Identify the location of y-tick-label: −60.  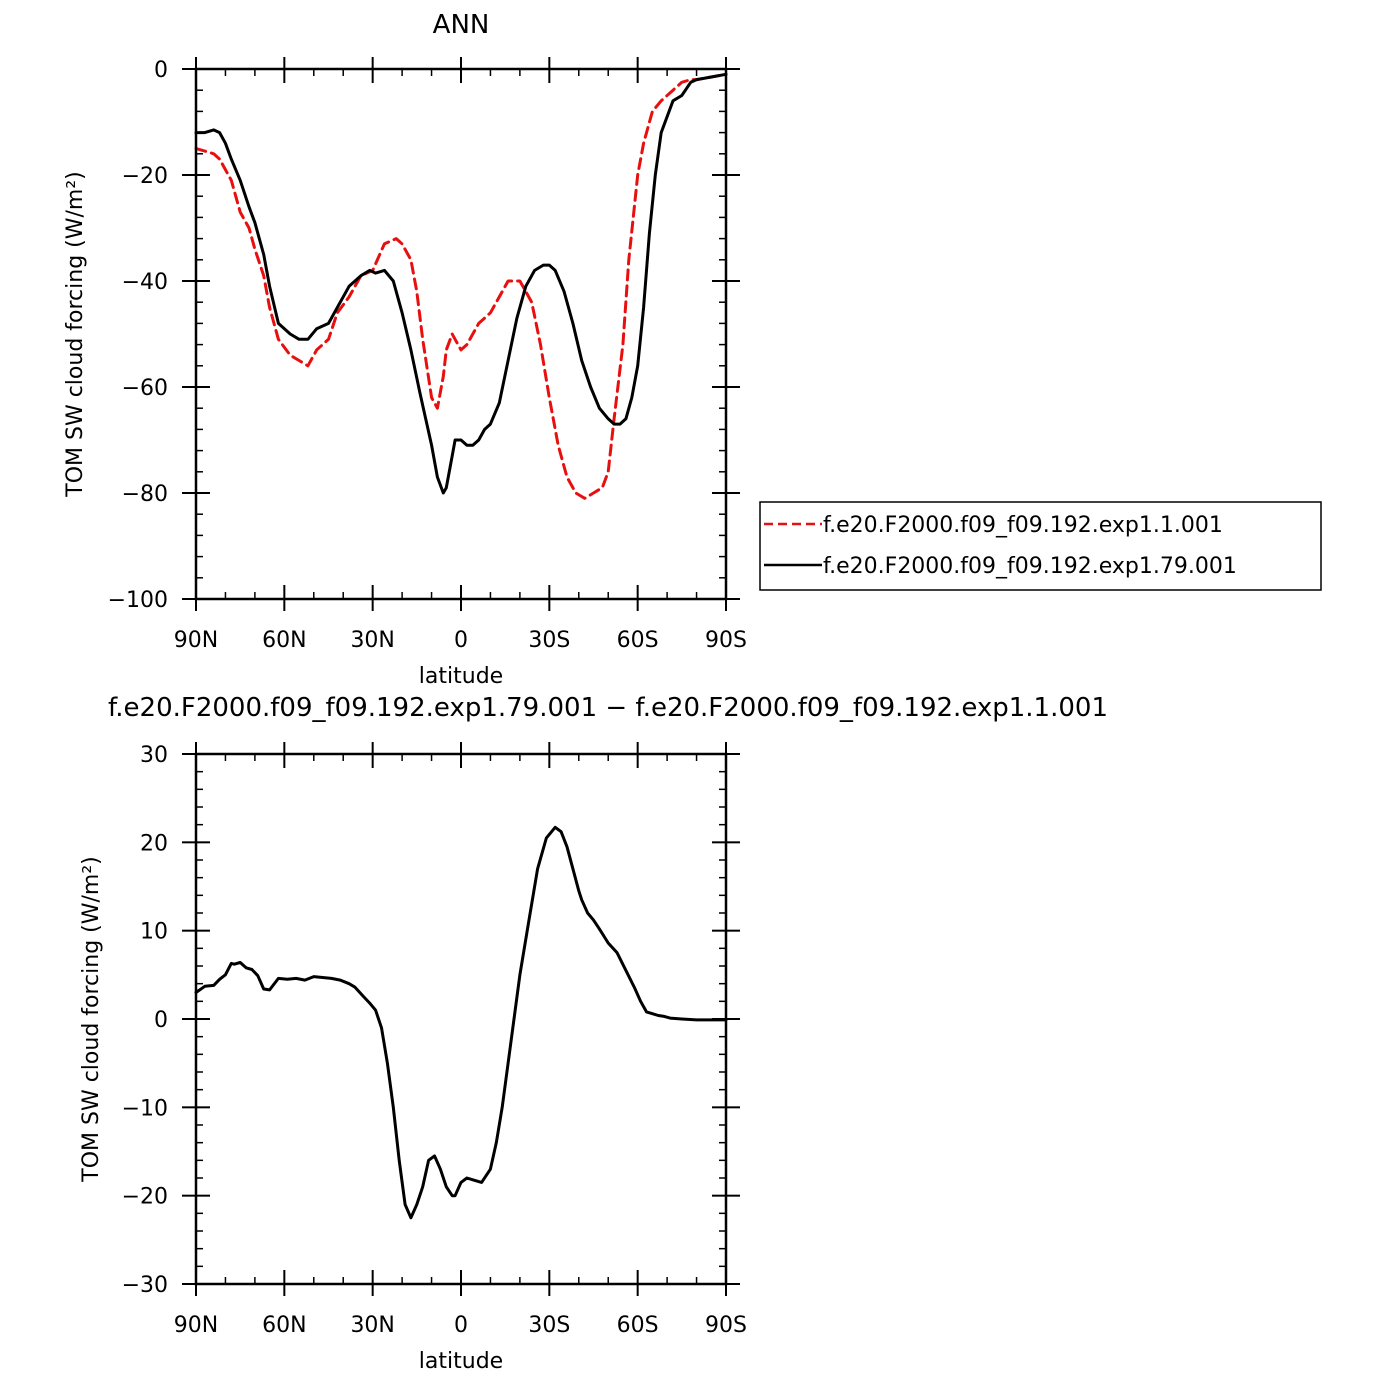
(145, 388).